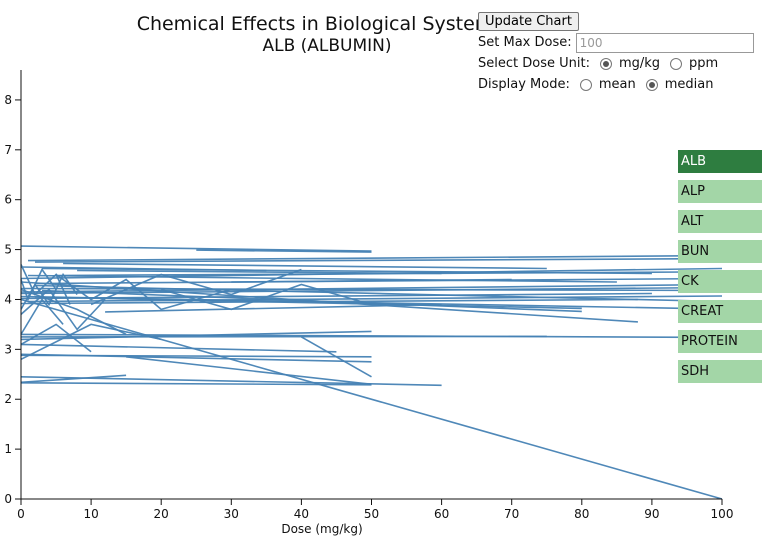 This screenshot has height=540, width=762. Describe the element at coordinates (315, 24) in the screenshot. I see `chart-title: Chemical Effects in Biological System` at that location.